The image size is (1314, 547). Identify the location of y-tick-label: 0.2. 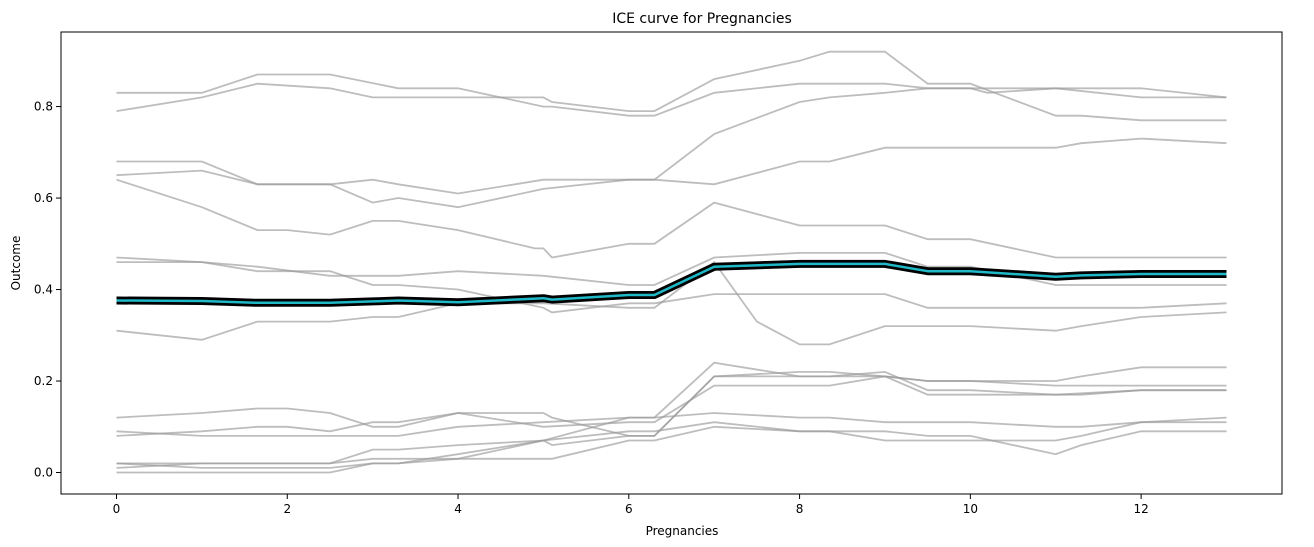
(43, 381).